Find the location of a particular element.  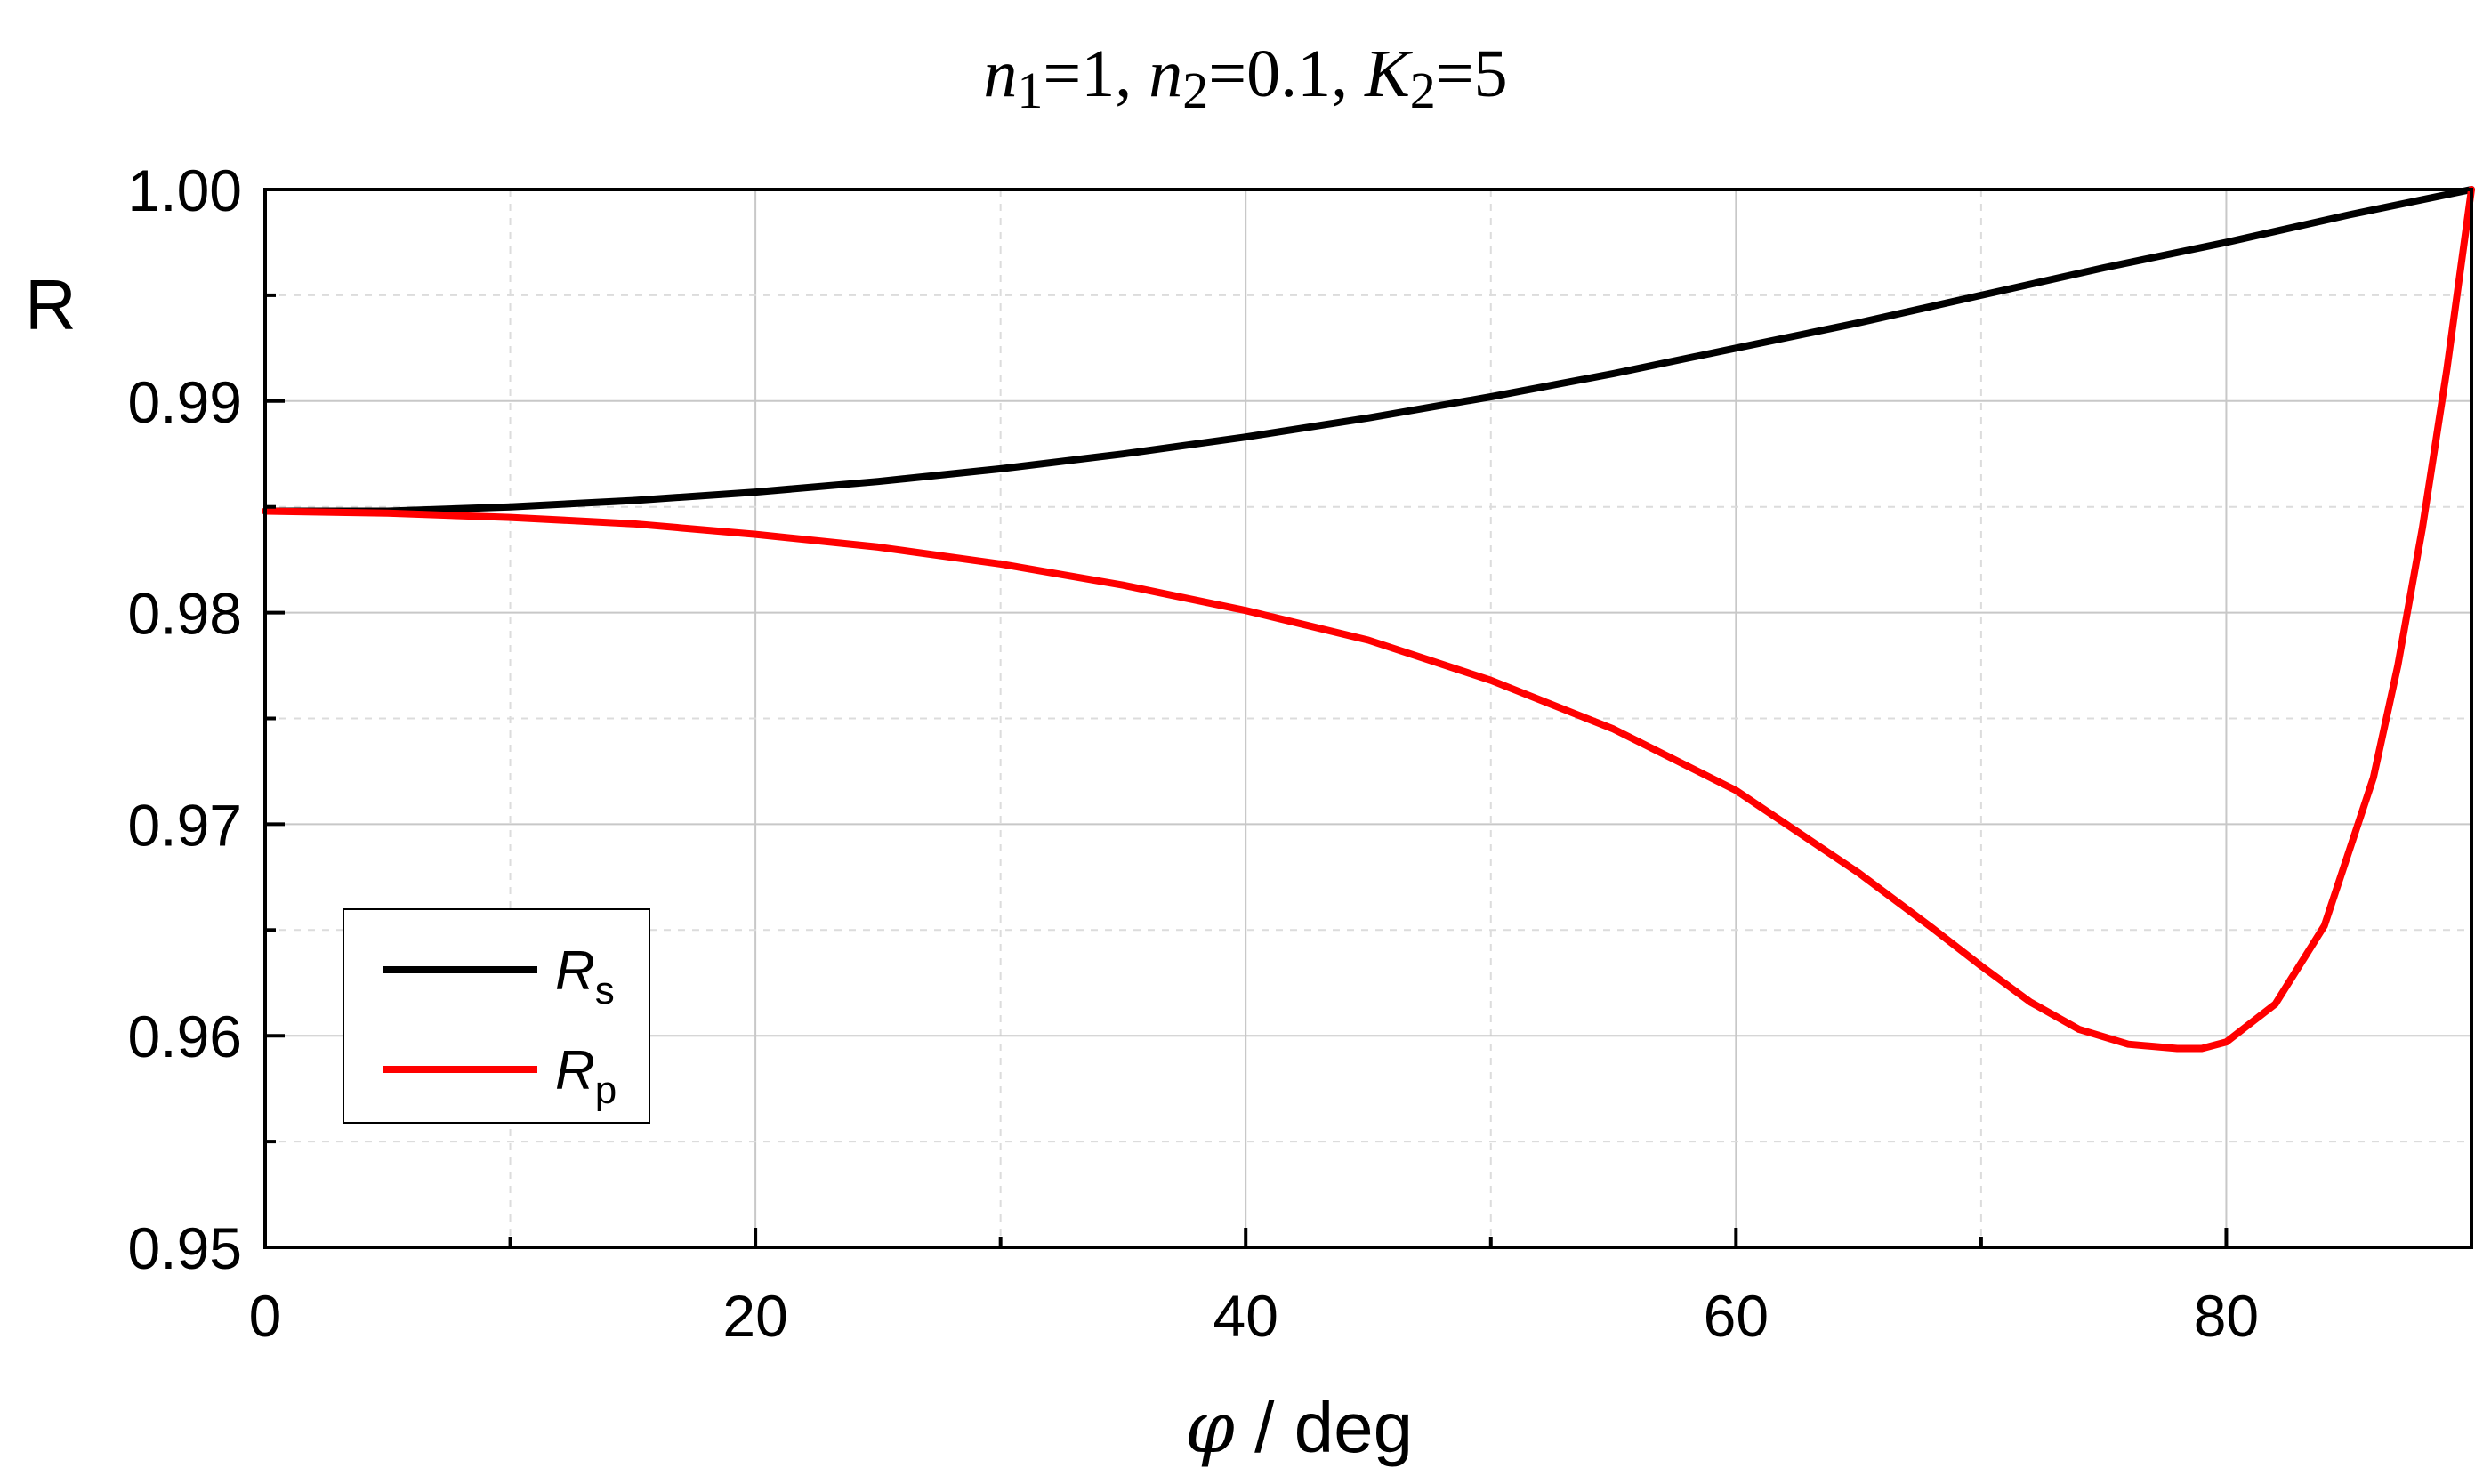

y-tick-label: 1.00 is located at coordinates (185, 190).